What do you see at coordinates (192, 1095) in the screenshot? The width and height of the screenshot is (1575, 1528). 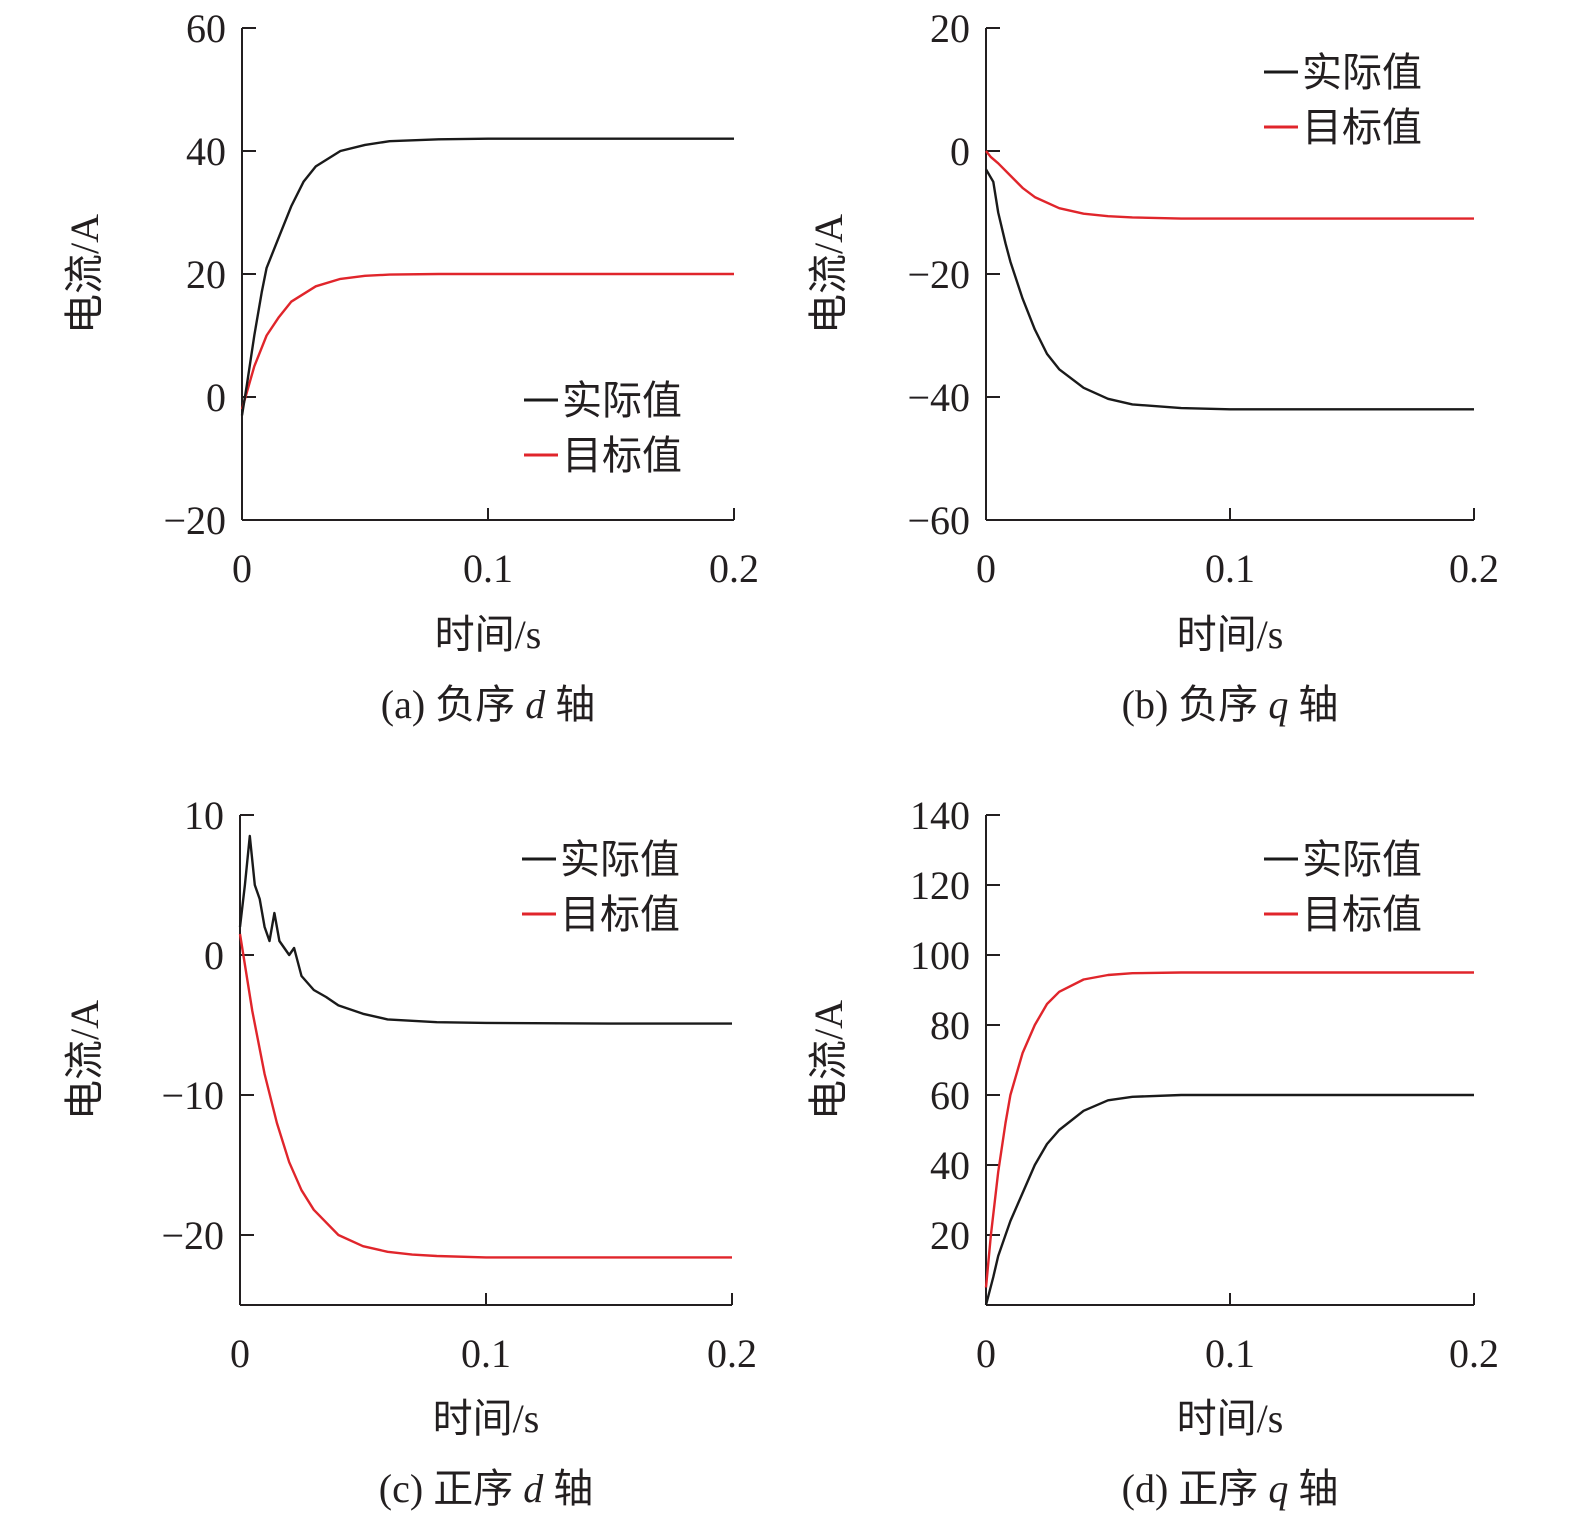 I see `y-tick-label: −10` at bounding box center [192, 1095].